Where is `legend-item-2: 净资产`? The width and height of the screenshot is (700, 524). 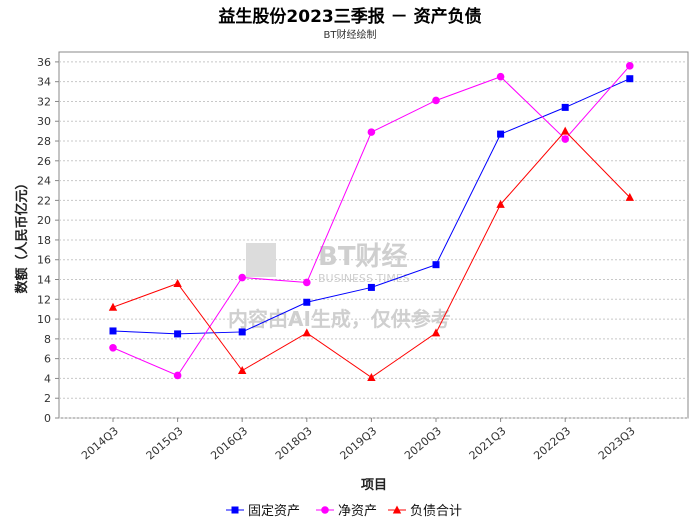
legend-item-2: 净资产 is located at coordinates (346, 511).